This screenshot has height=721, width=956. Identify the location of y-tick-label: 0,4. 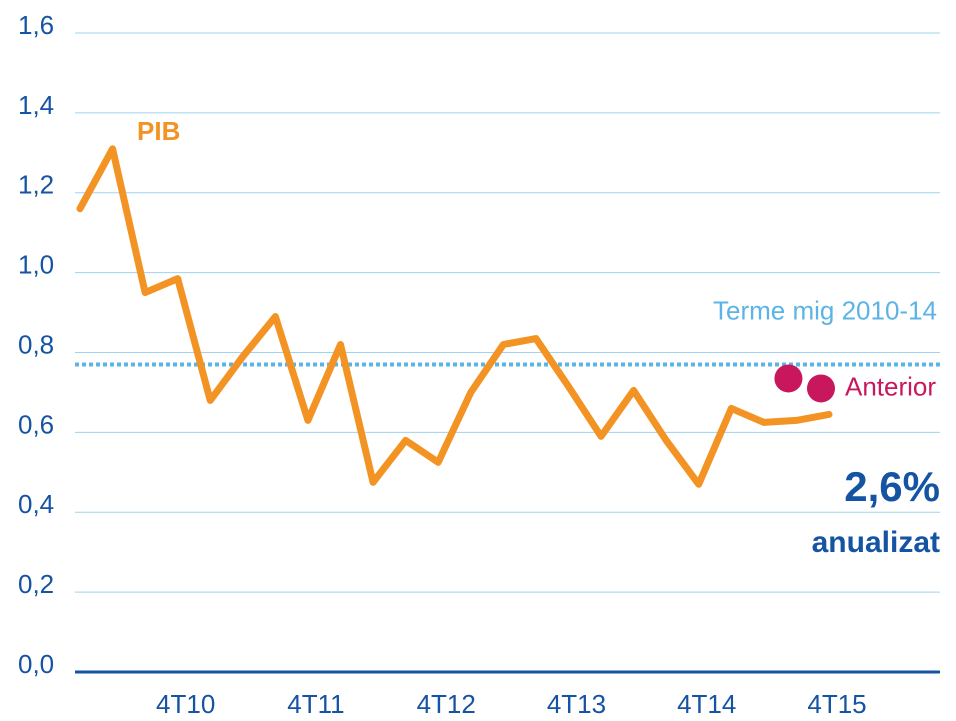
(36, 504).